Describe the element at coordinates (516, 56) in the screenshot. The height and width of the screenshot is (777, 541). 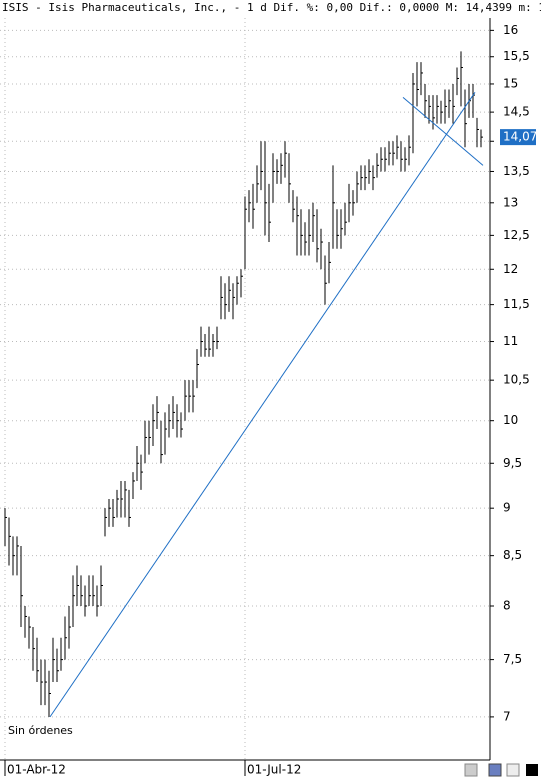
I see `y-tick-label: 15,5` at that location.